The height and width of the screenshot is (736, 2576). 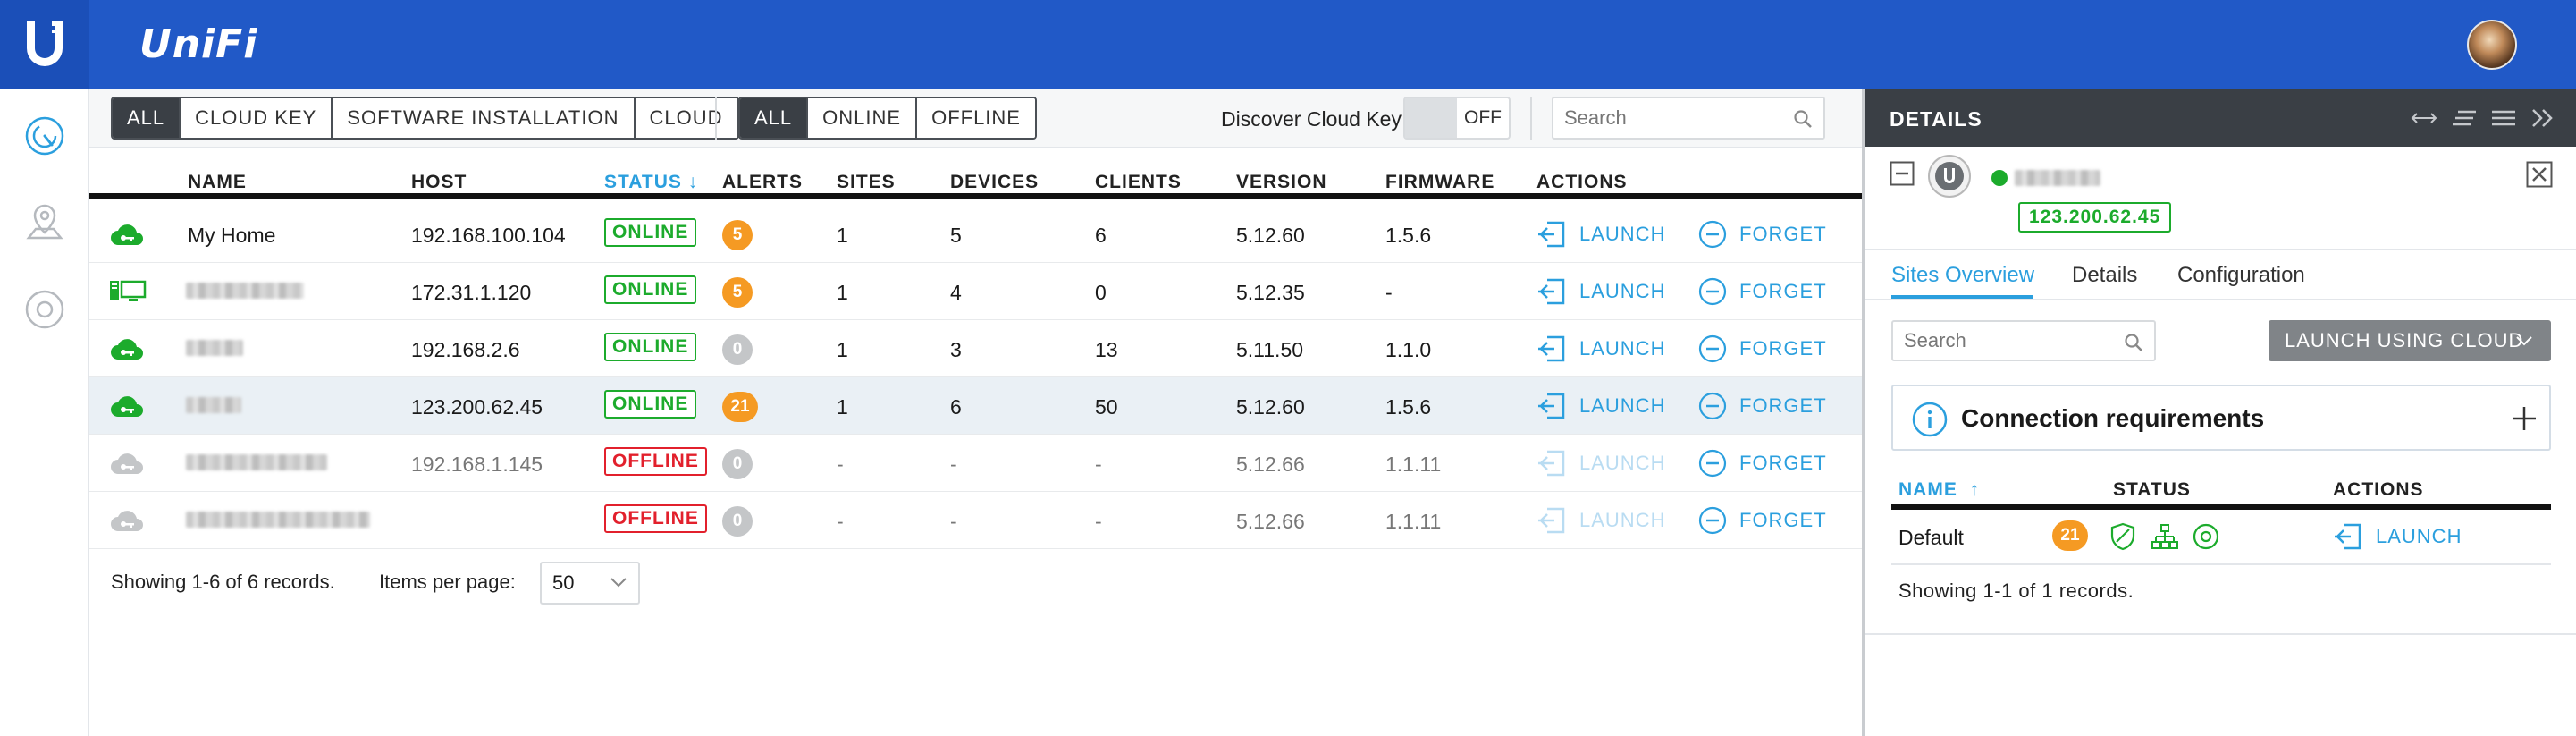 What do you see at coordinates (2424, 118) in the screenshot?
I see `expand-horizontal-icon` at bounding box center [2424, 118].